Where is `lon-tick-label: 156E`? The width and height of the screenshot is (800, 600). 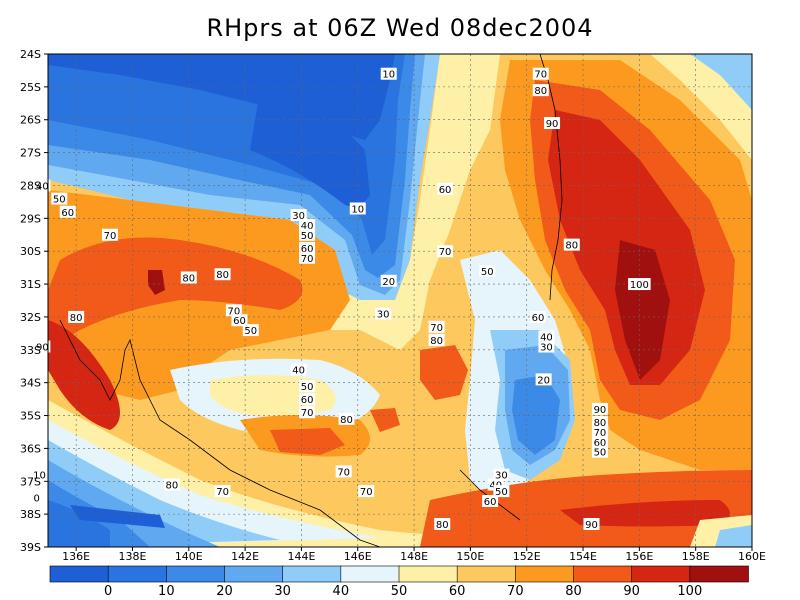
lon-tick-label: 156E is located at coordinates (639, 556).